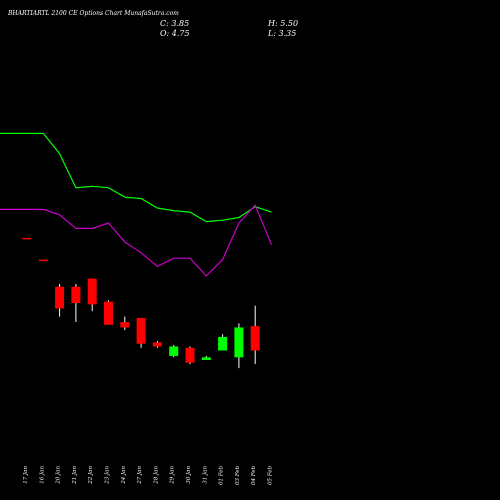 The width and height of the screenshot is (500, 500). I want to click on x-tick-label: 23 Jan, so click(108, 475).